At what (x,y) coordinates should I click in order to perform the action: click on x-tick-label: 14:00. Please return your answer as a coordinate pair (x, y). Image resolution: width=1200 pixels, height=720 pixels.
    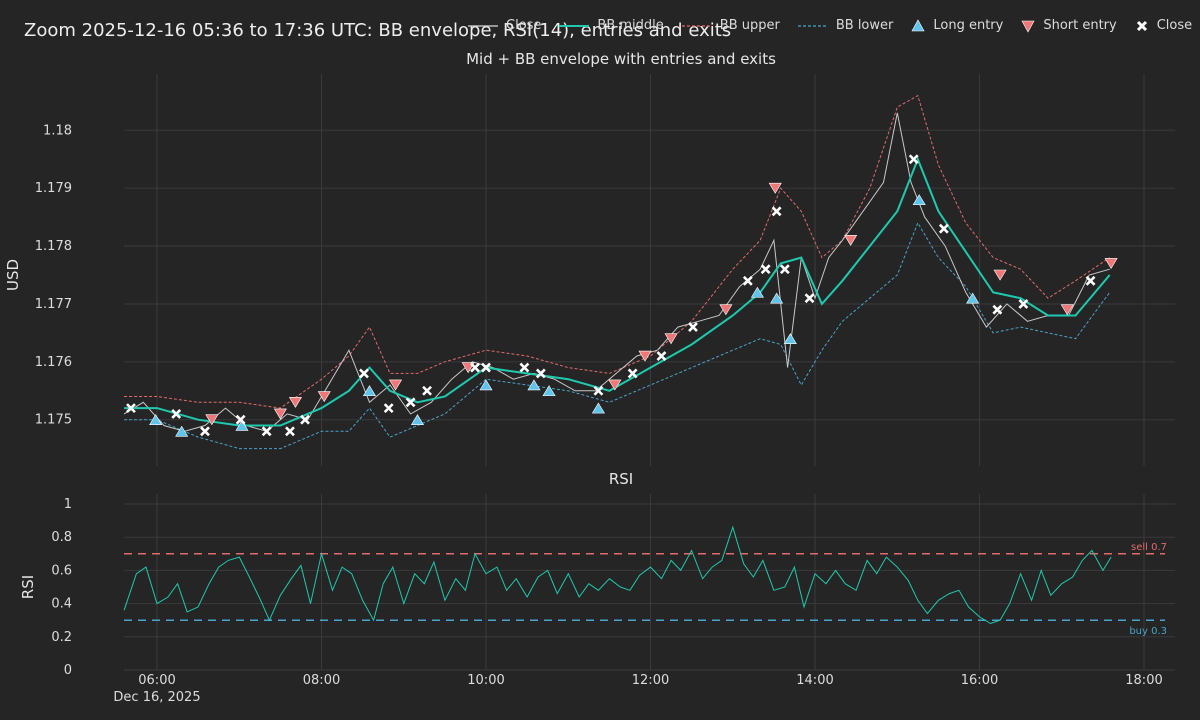
    Looking at the image, I should click on (814, 680).